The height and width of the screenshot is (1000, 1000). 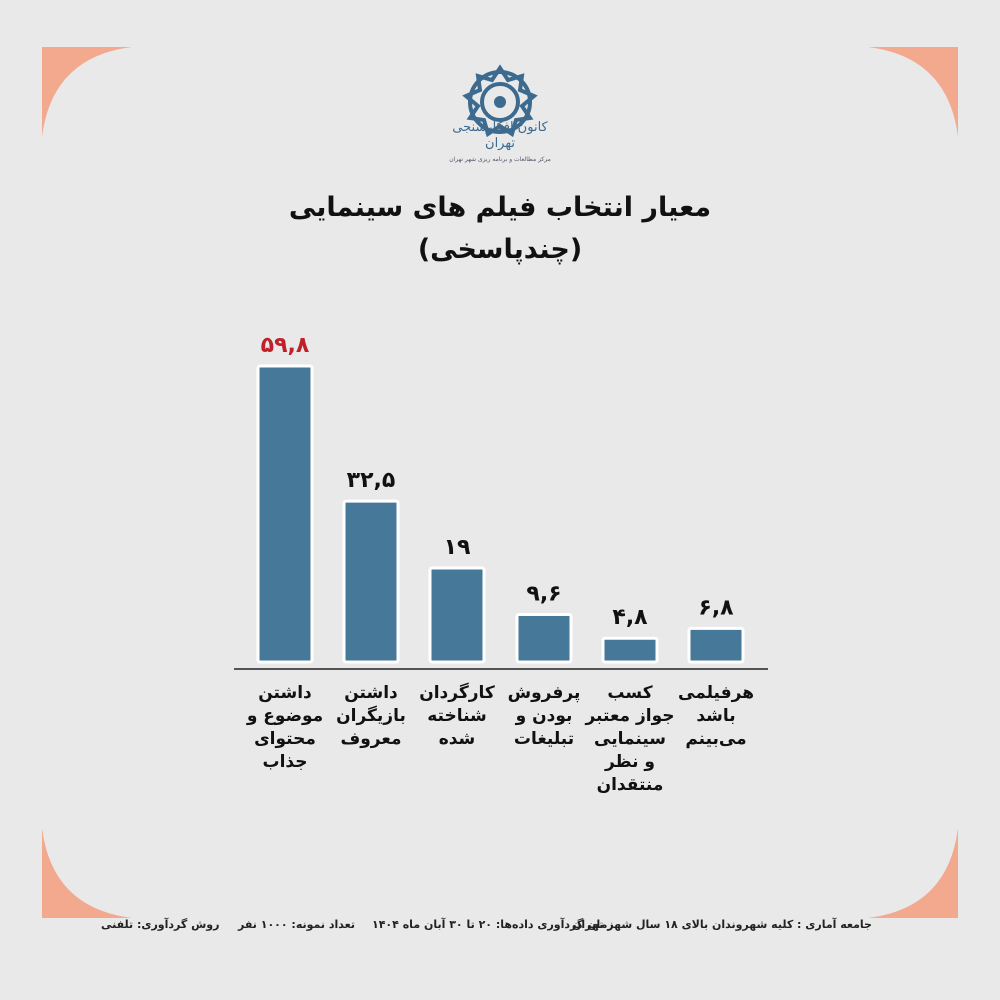 I want to click on chart-subtitle: (چندپاسخی), so click(x=500, y=249).